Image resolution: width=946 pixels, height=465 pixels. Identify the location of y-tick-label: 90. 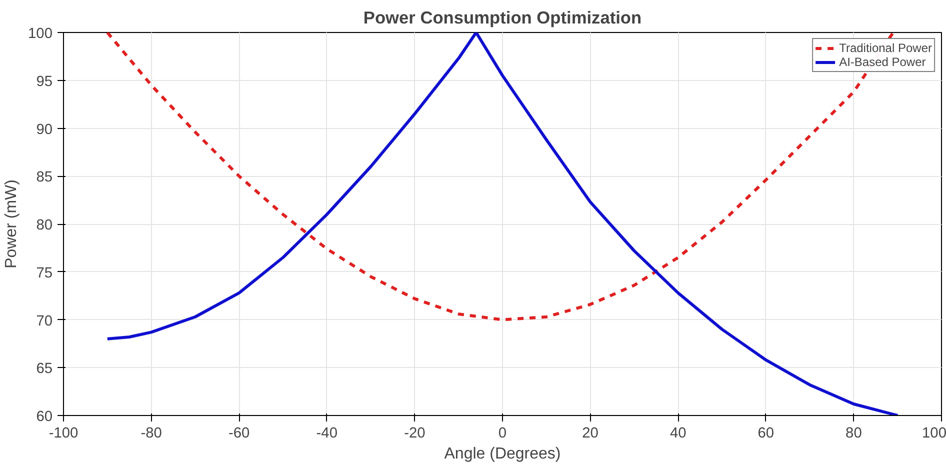
(44, 130).